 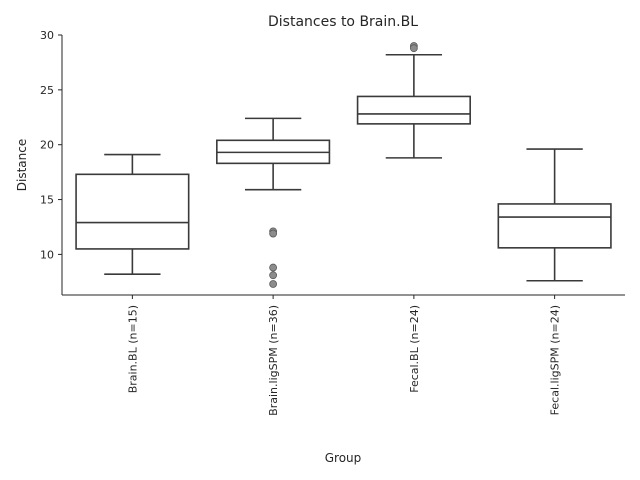 I want to click on x-tick-label: Fecal.BL (n=24), so click(x=414, y=349).